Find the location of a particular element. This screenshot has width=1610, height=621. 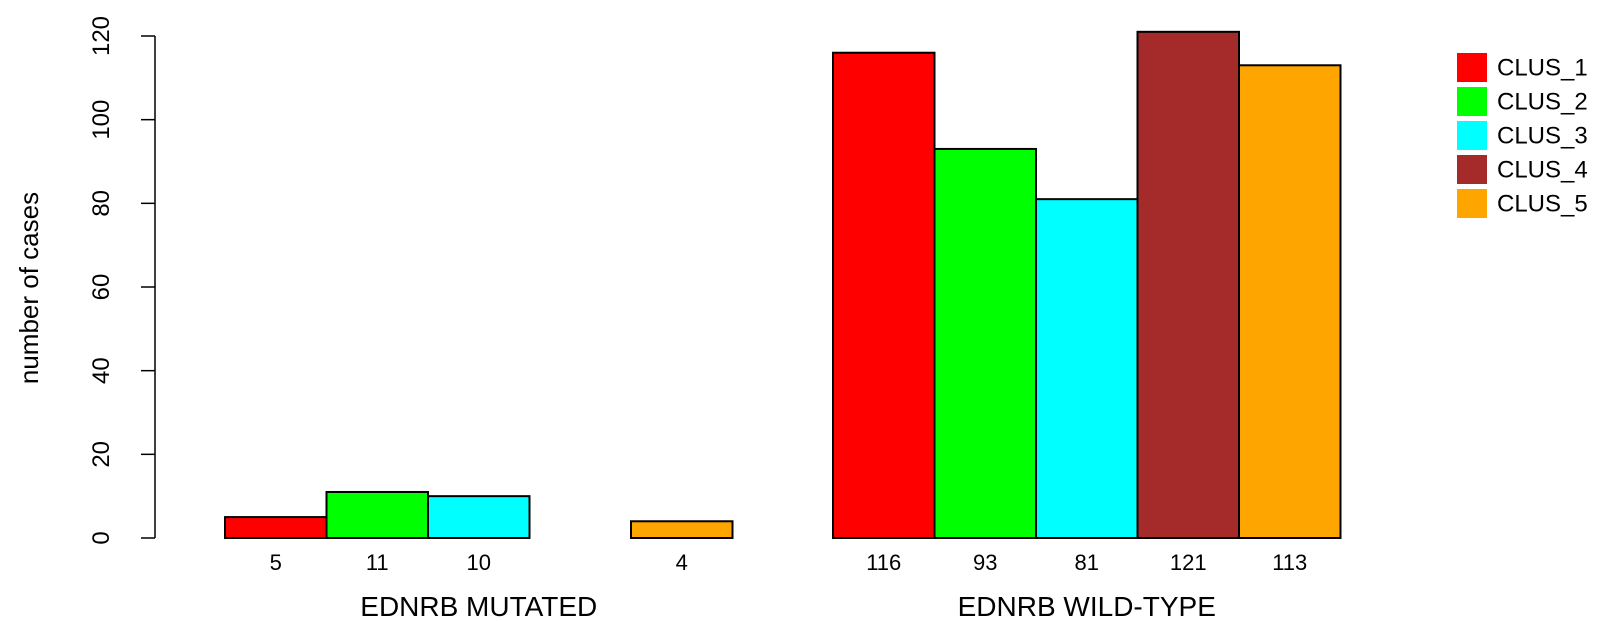

group-label: EDNRB MUTATED is located at coordinates (478, 606).